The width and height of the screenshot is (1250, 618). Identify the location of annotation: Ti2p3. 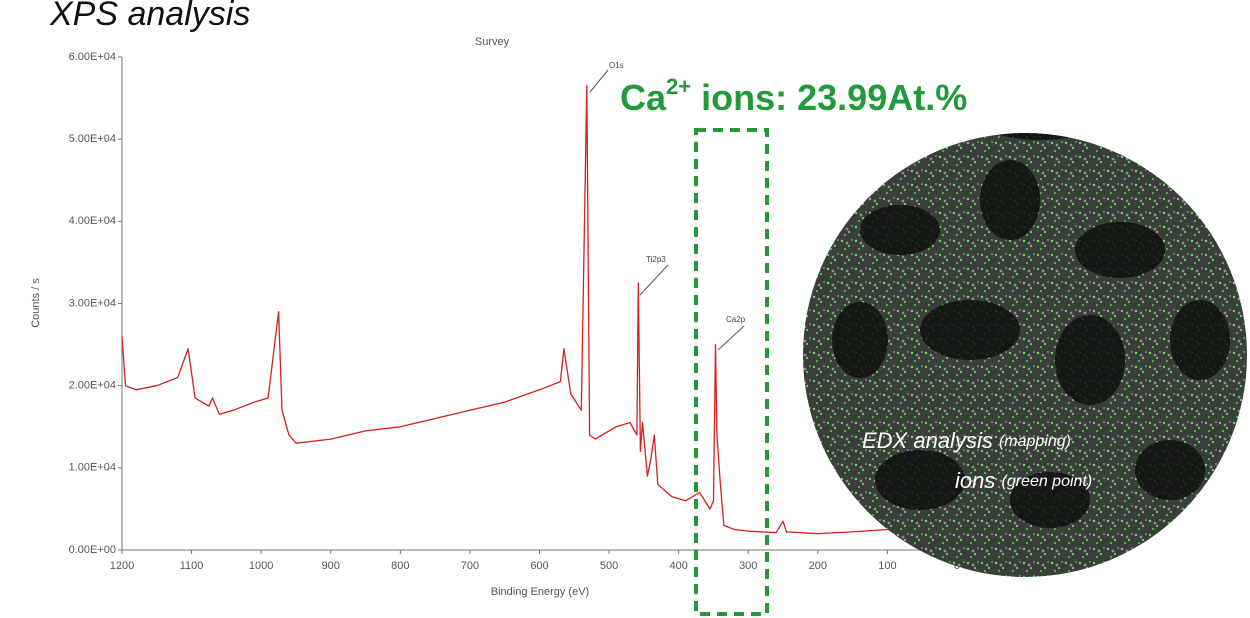
(656, 259).